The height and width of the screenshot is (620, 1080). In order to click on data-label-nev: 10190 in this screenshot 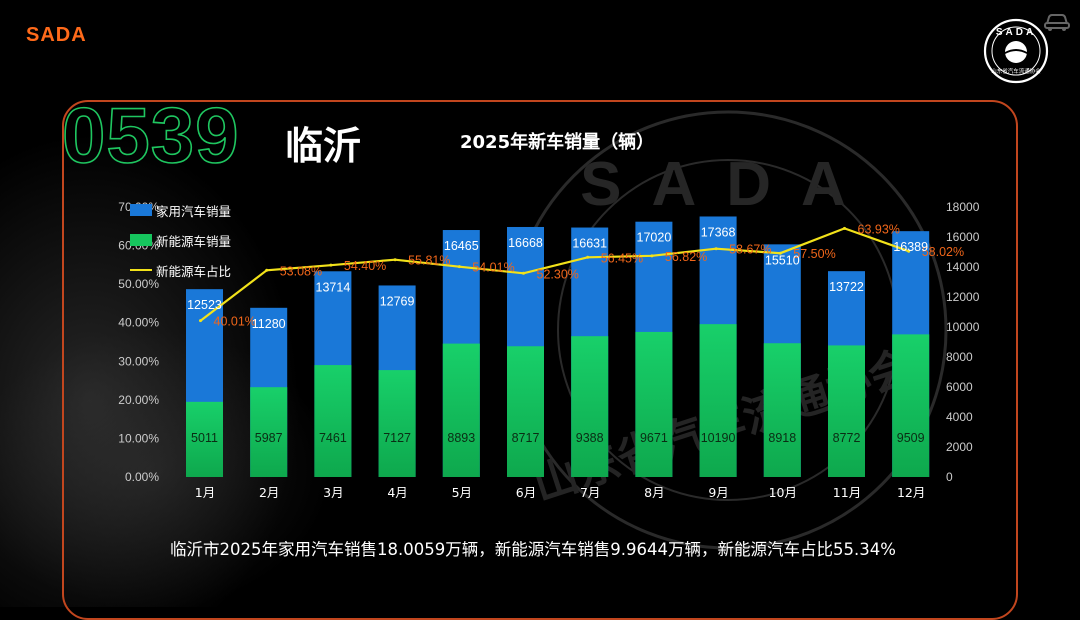, I will do `click(718, 438)`.